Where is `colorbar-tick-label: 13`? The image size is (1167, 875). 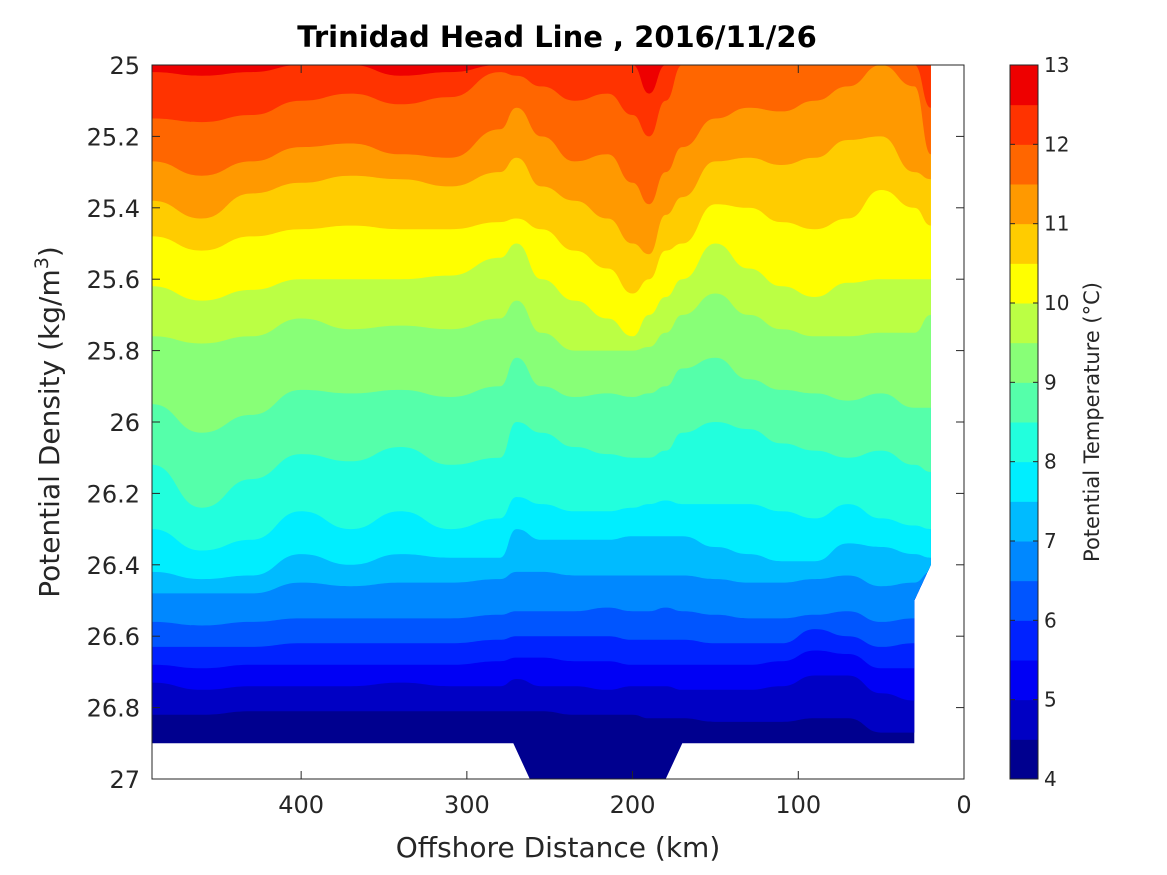
colorbar-tick-label: 13 is located at coordinates (1056, 65).